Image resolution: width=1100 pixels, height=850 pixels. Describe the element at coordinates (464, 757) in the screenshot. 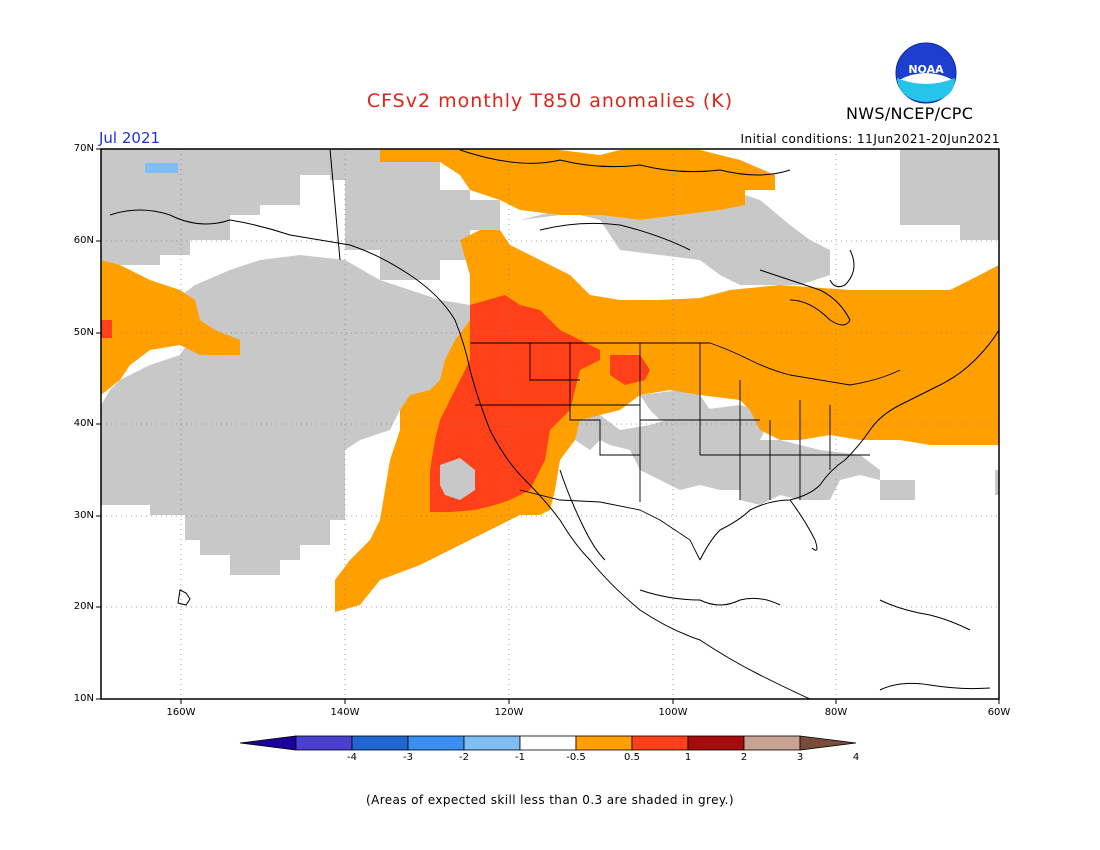

I see `colorbar-label: -2` at that location.